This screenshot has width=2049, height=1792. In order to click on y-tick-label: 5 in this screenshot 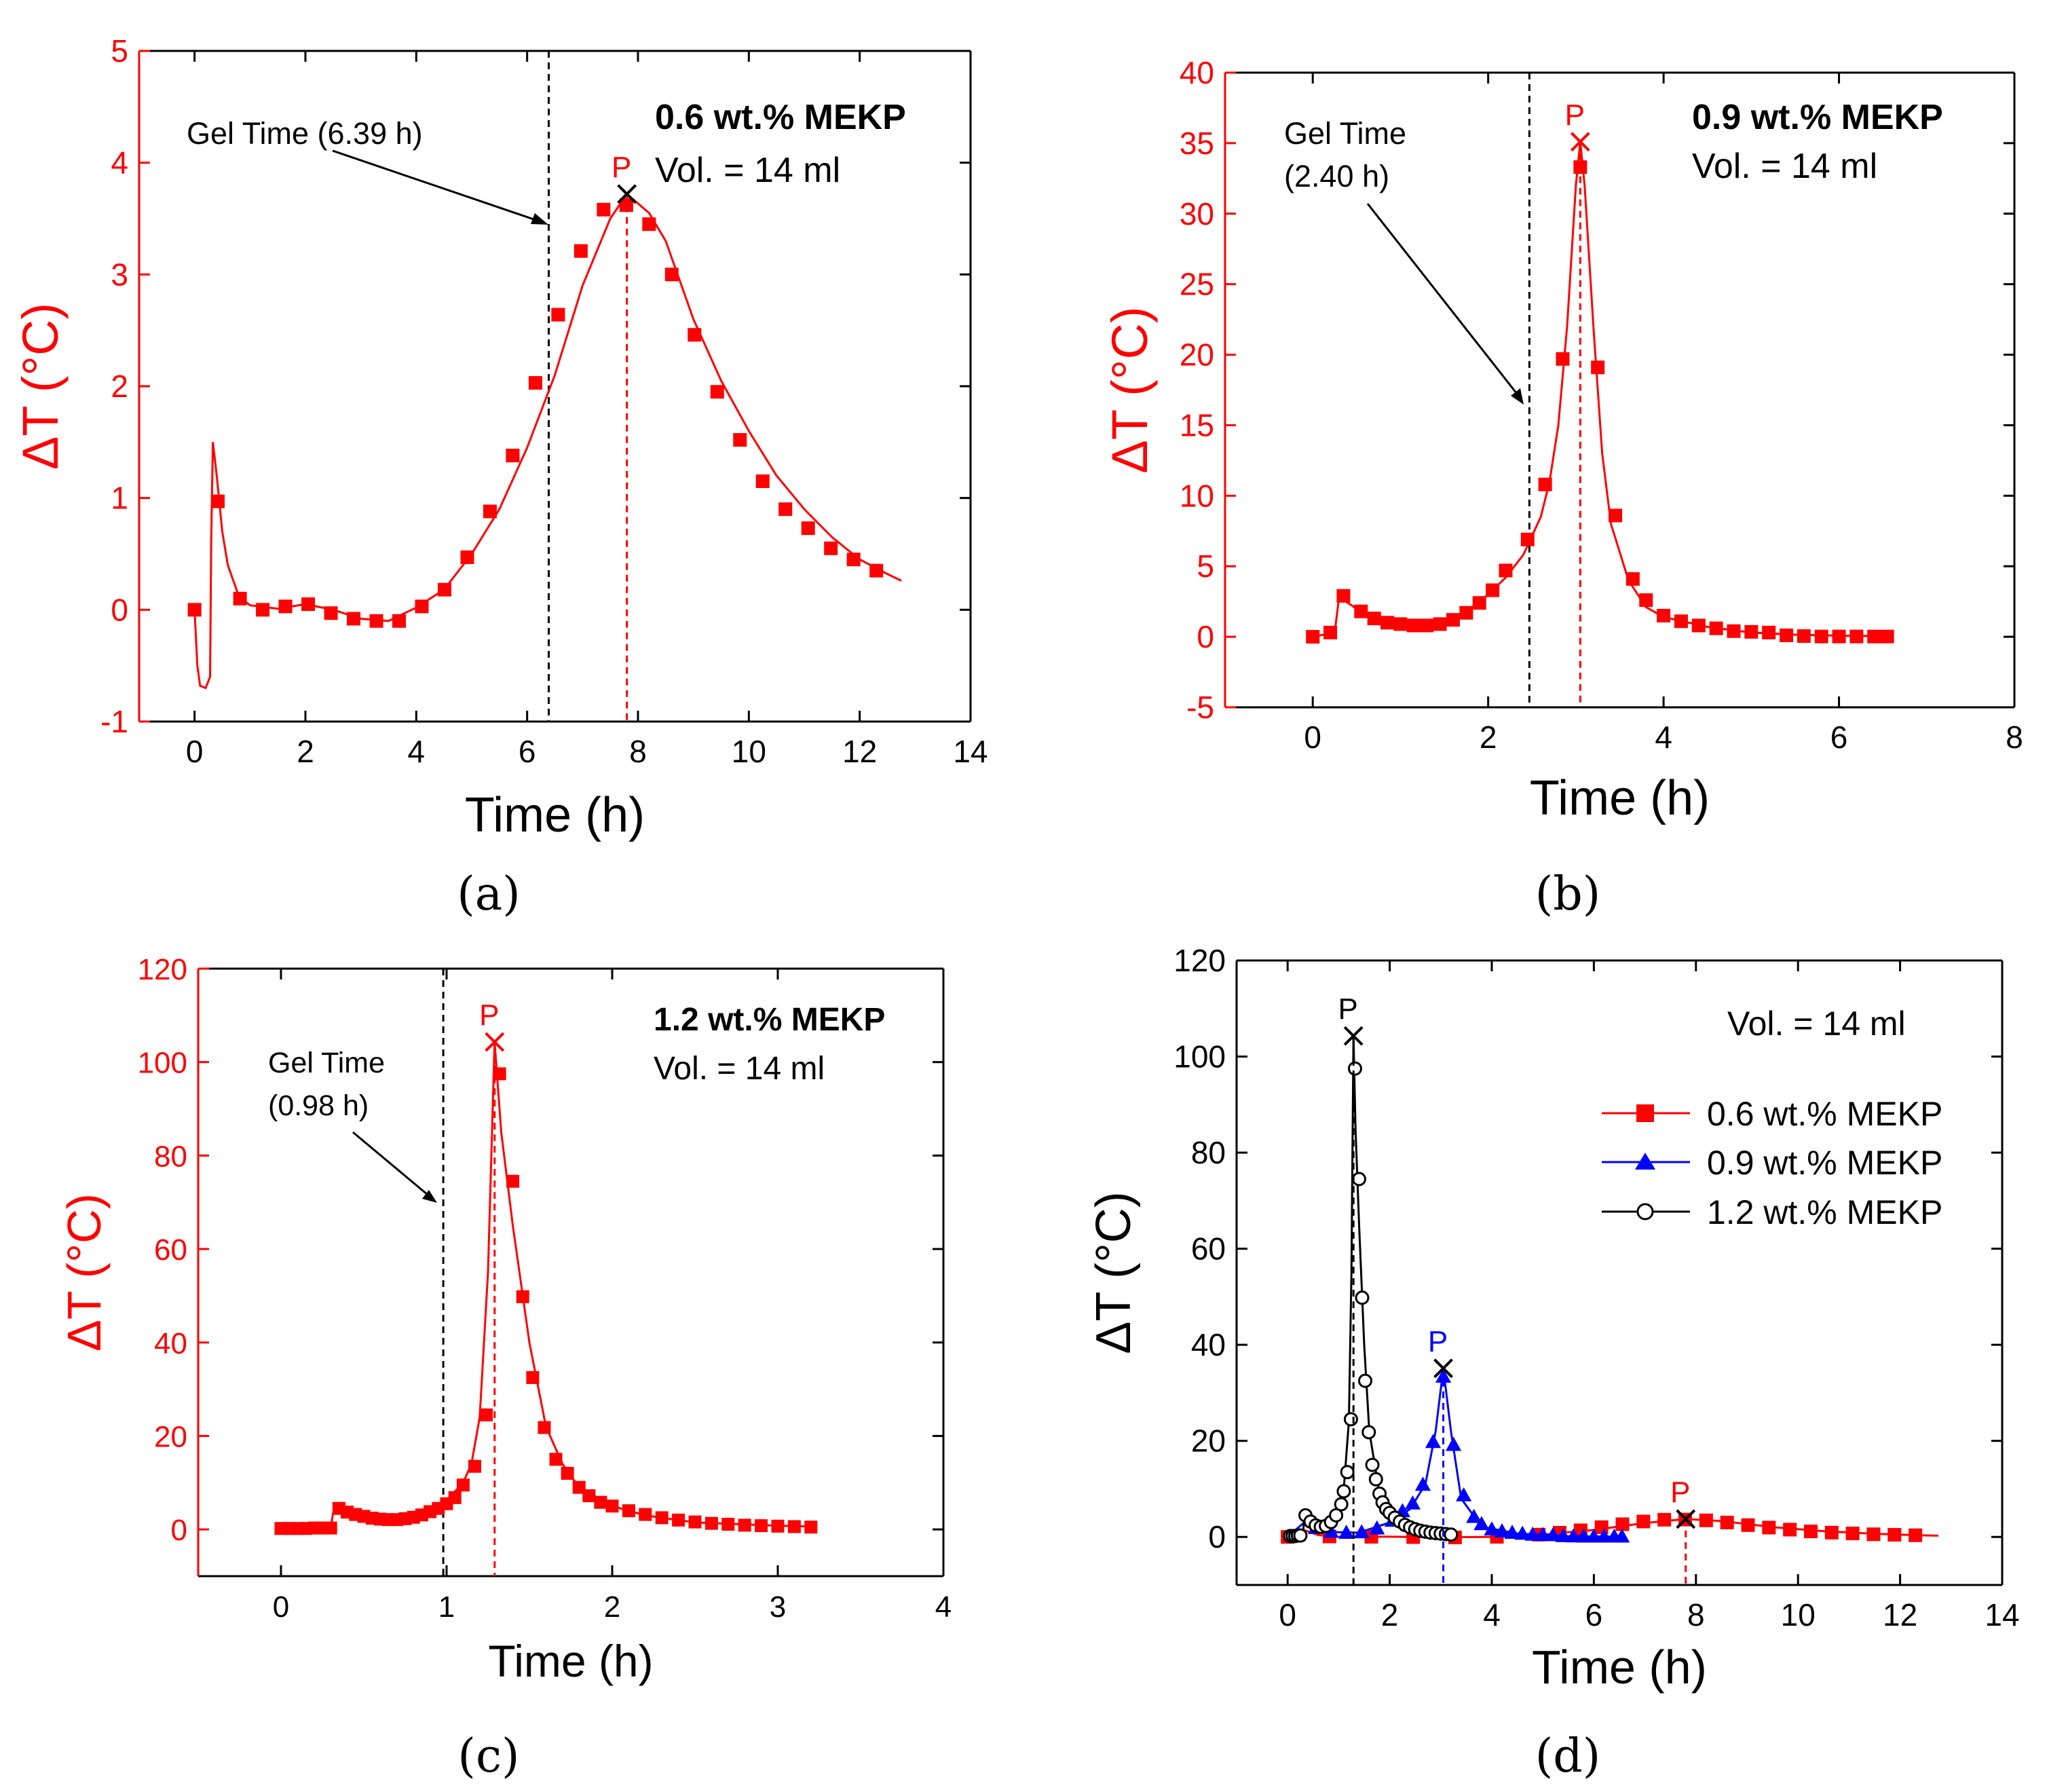, I will do `click(119, 51)`.